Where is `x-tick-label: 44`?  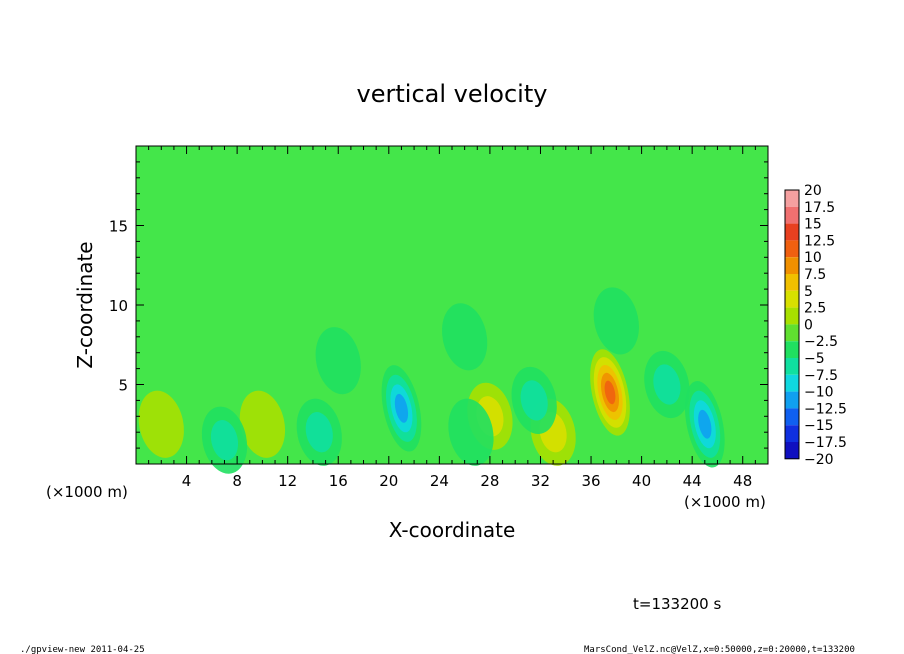 x-tick-label: 44 is located at coordinates (692, 481).